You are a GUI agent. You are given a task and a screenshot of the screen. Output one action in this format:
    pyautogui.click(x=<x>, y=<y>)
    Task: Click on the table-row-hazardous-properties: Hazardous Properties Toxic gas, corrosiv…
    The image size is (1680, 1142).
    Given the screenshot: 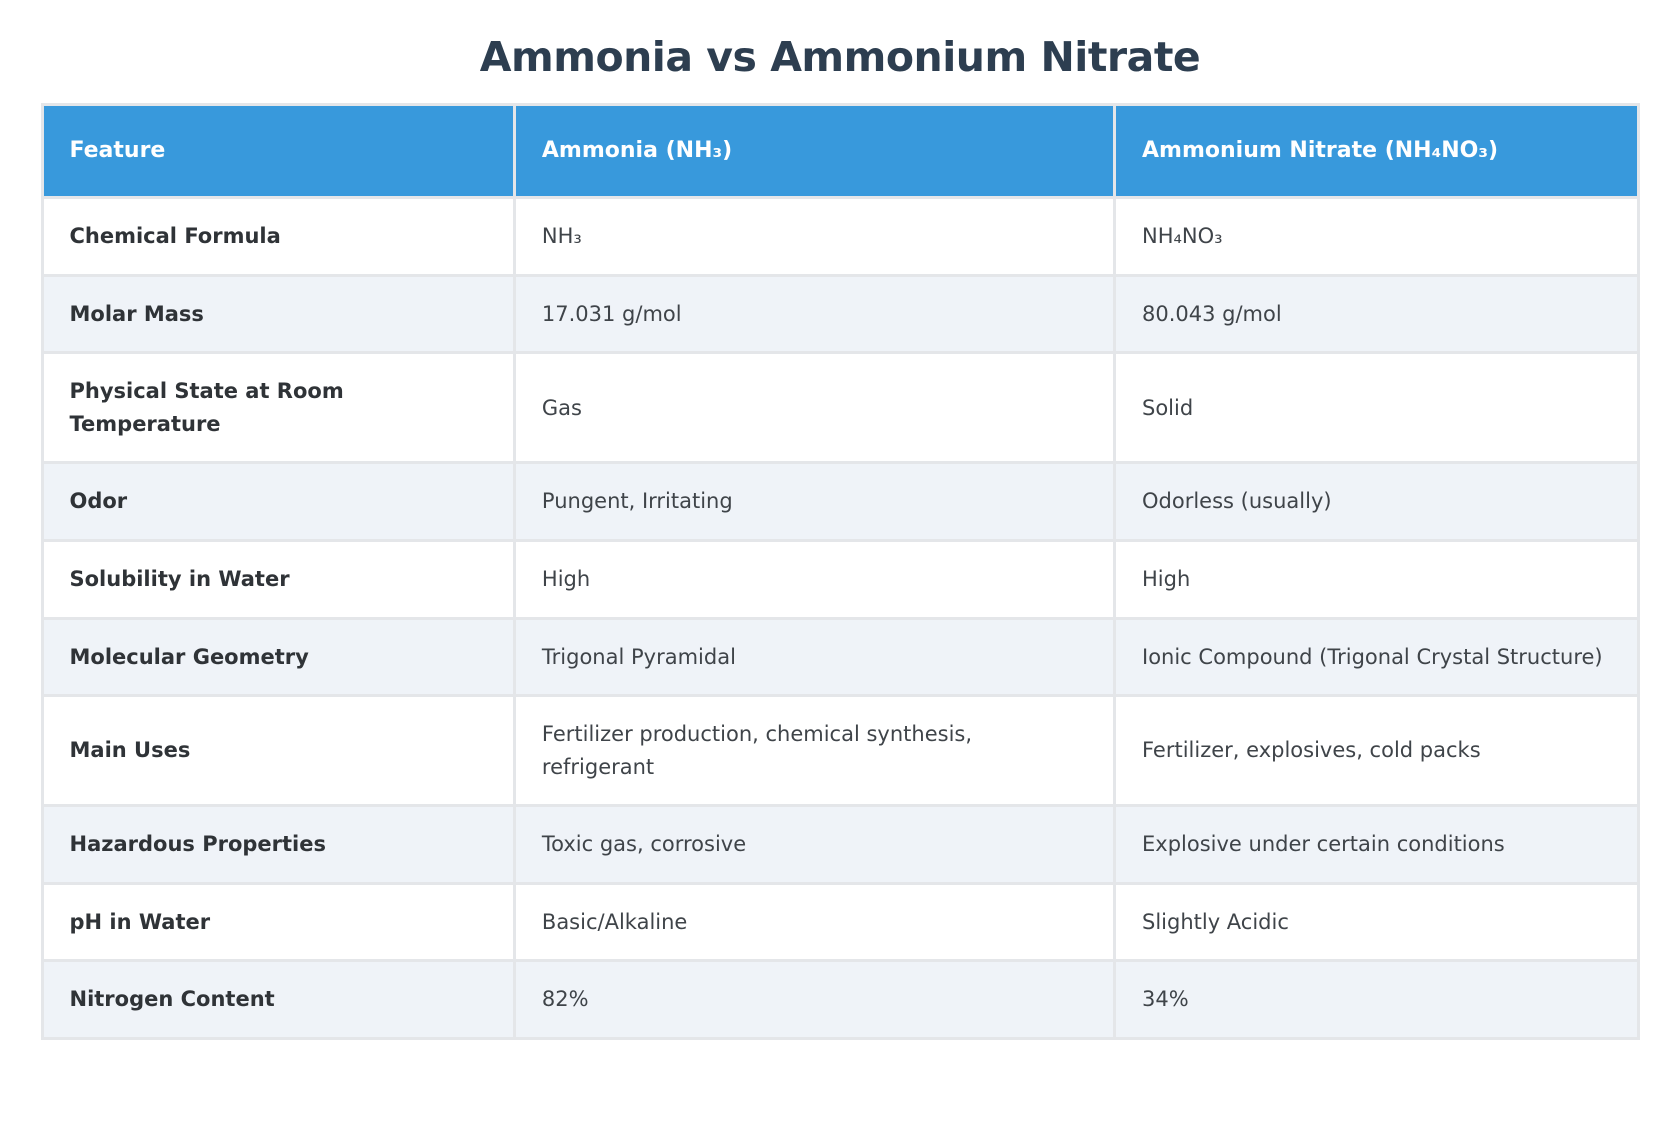 What is the action you would take?
    pyautogui.click(x=840, y=844)
    